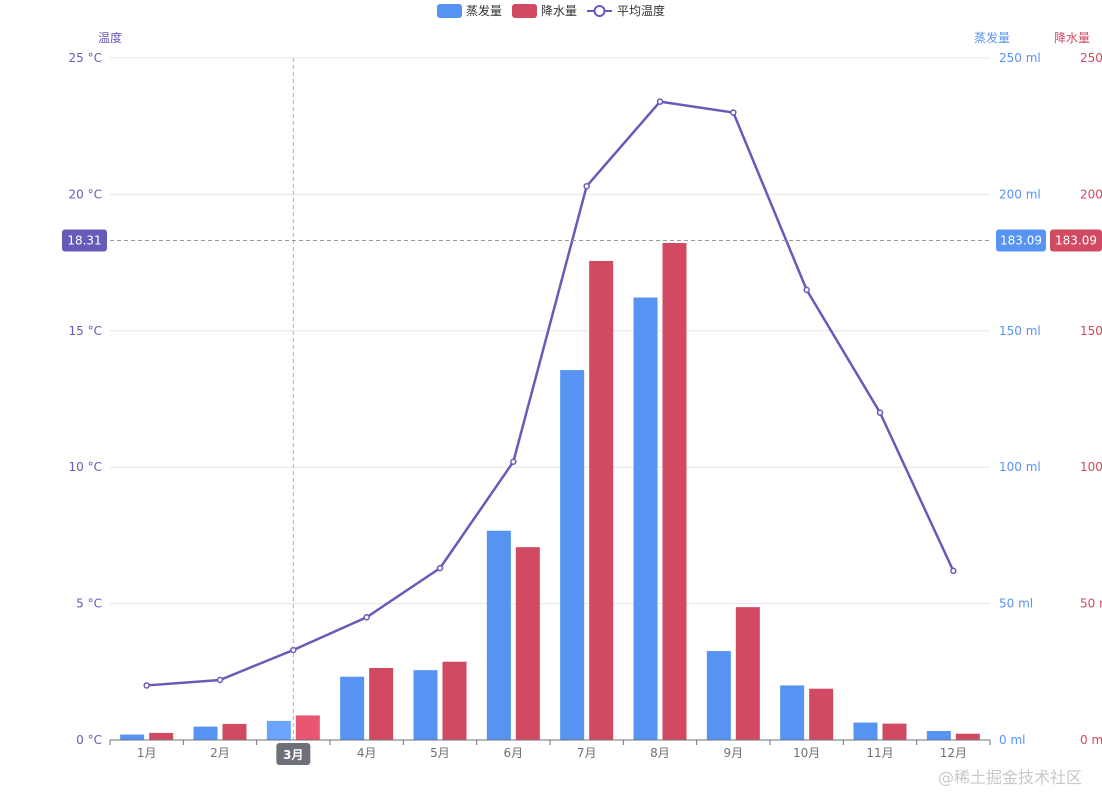  What do you see at coordinates (599, 11) in the screenshot?
I see `legend-marker-temperature` at bounding box center [599, 11].